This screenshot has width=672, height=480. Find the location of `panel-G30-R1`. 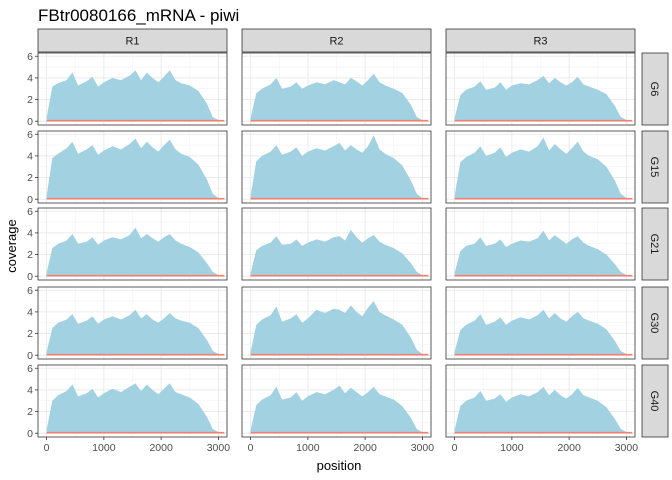

panel-G30-R1 is located at coordinates (132, 323).